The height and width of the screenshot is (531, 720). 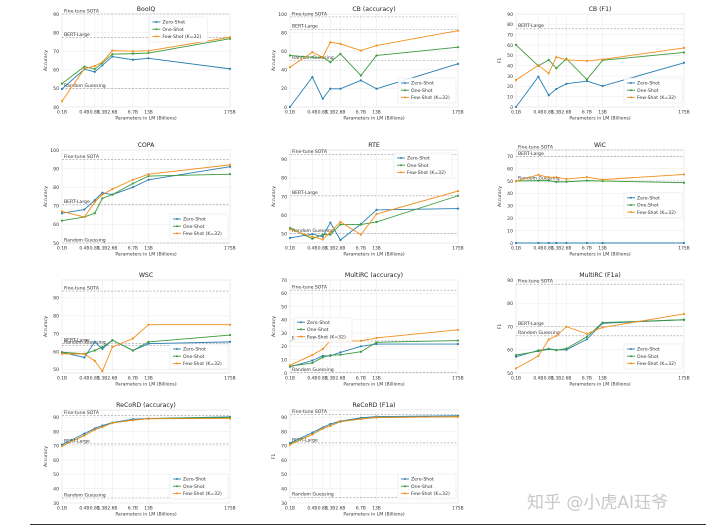 I want to click on reference-label: BERT-Large, so click(x=77, y=35).